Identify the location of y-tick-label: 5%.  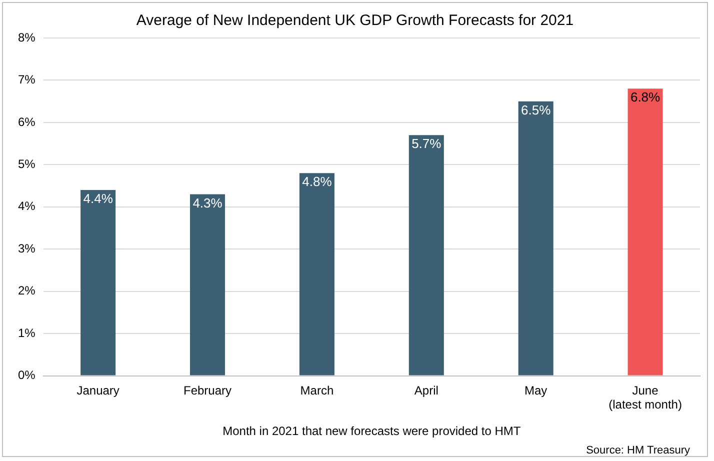
(27, 163).